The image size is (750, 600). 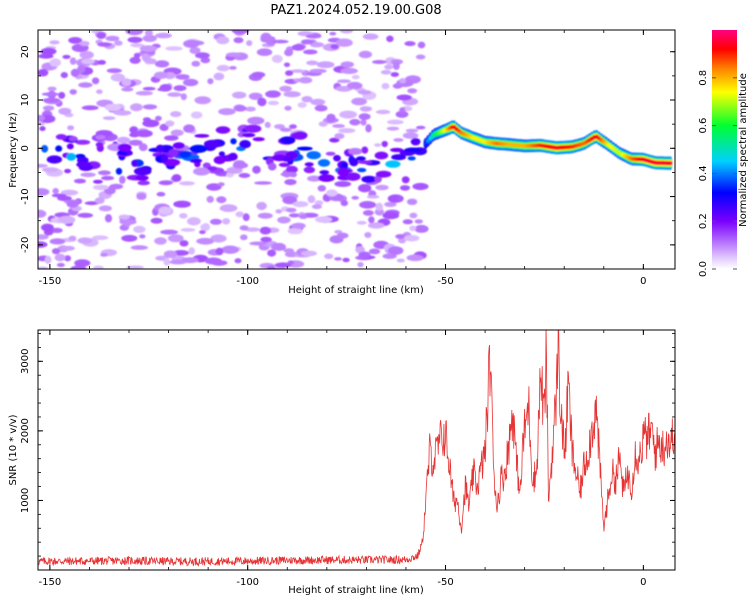 What do you see at coordinates (25, 148) in the screenshot?
I see `y-tick-label: 0` at bounding box center [25, 148].